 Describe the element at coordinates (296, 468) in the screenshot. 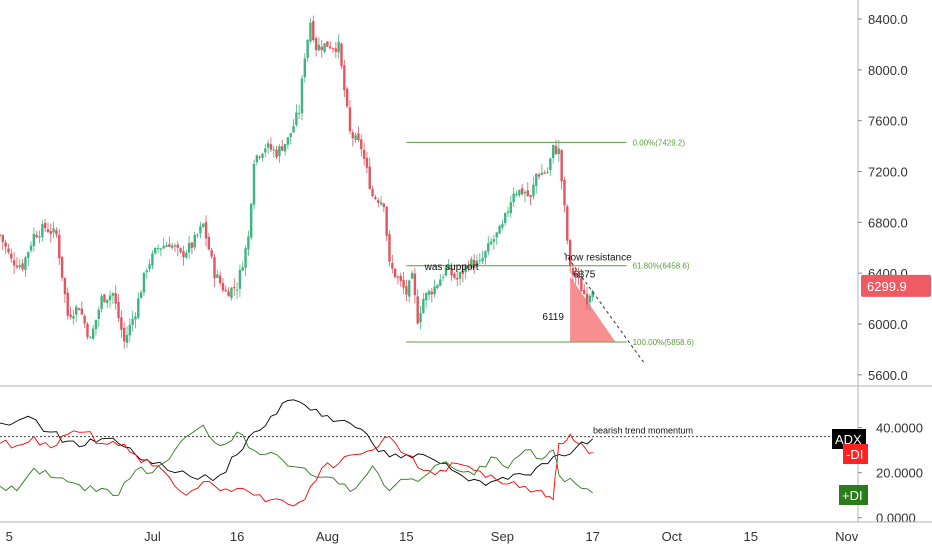

I see `series-minus-di` at that location.